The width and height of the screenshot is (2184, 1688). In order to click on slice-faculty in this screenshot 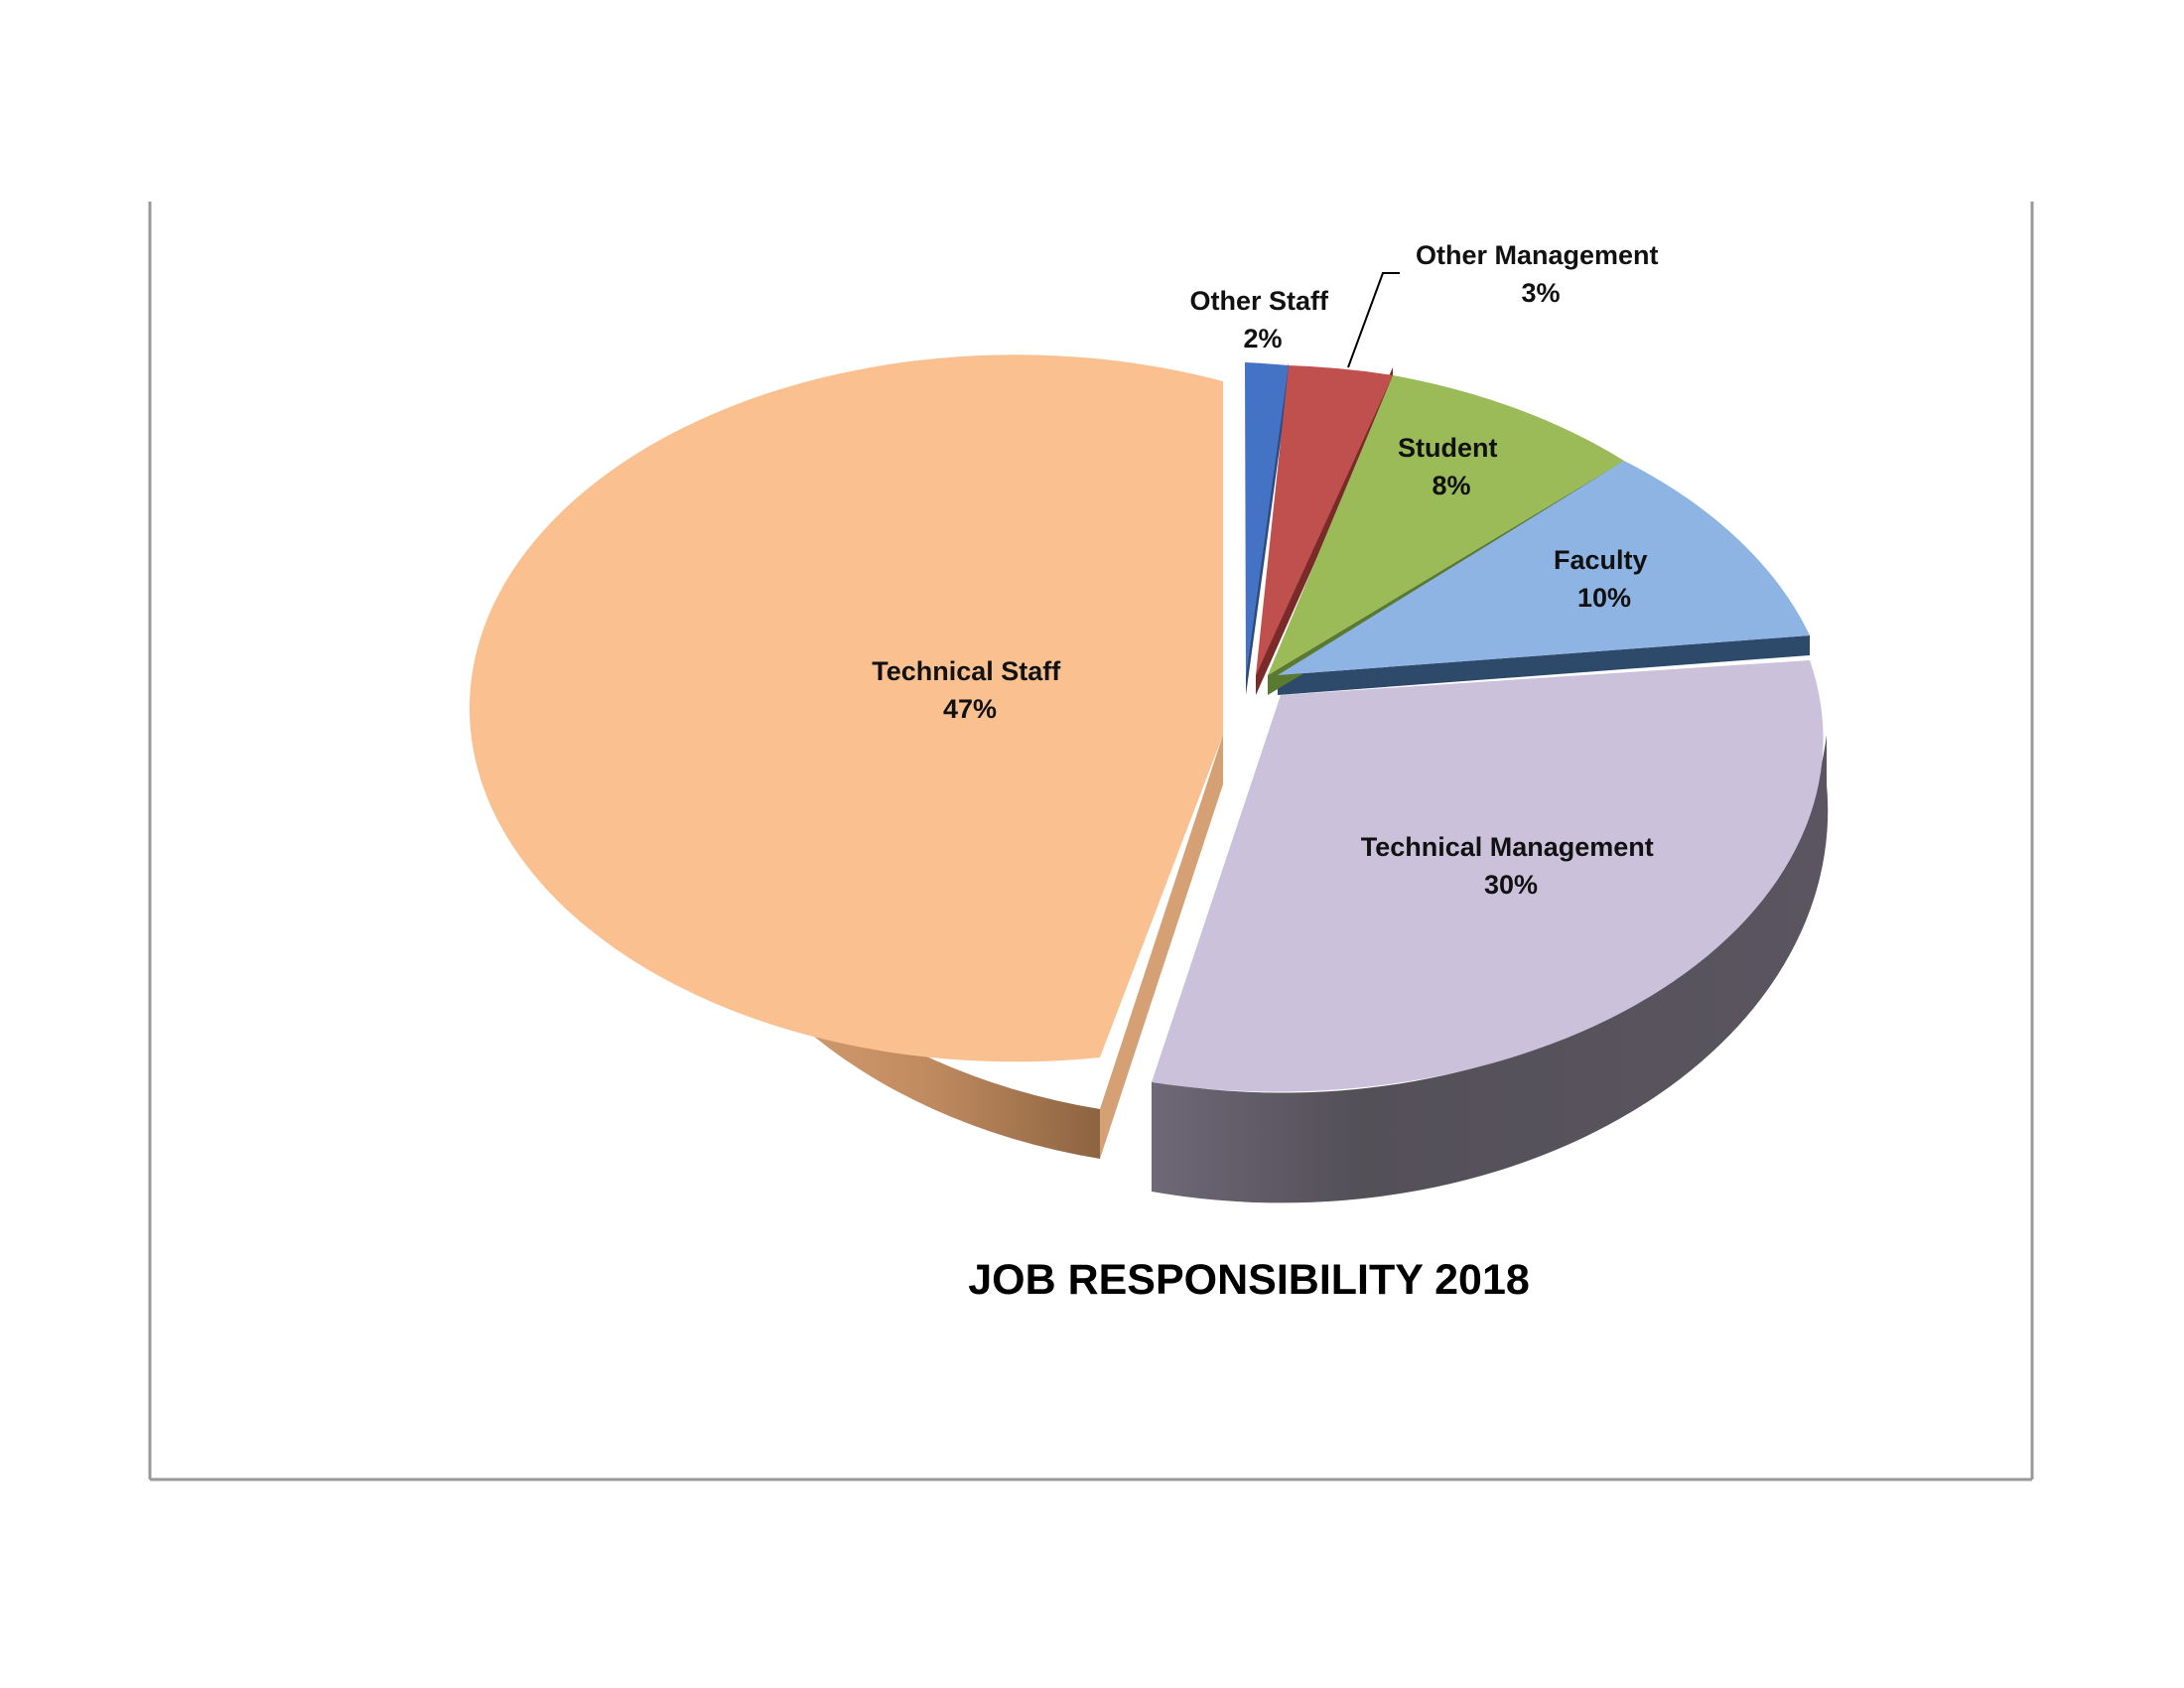, I will do `click(1544, 568)`.